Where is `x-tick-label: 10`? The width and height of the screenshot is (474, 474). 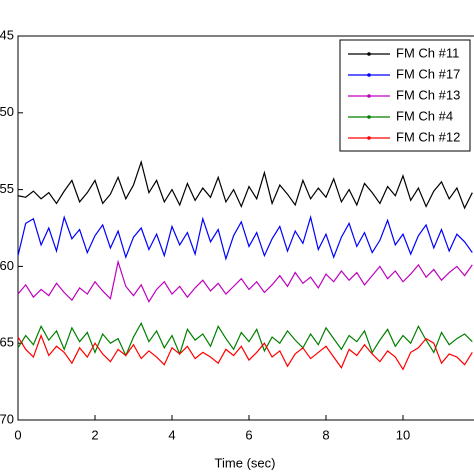 x-tick-label: 10 is located at coordinates (403, 434).